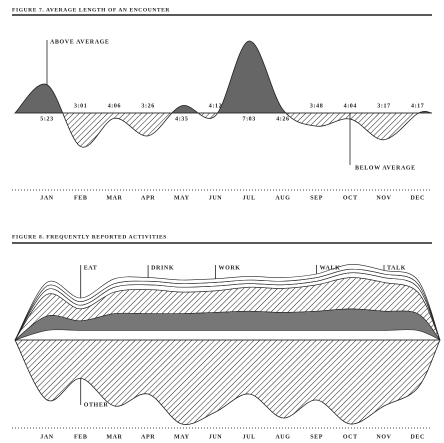 Image resolution: width=444 pixels, height=443 pixels. I want to click on value-label: 4:04, so click(350, 106).